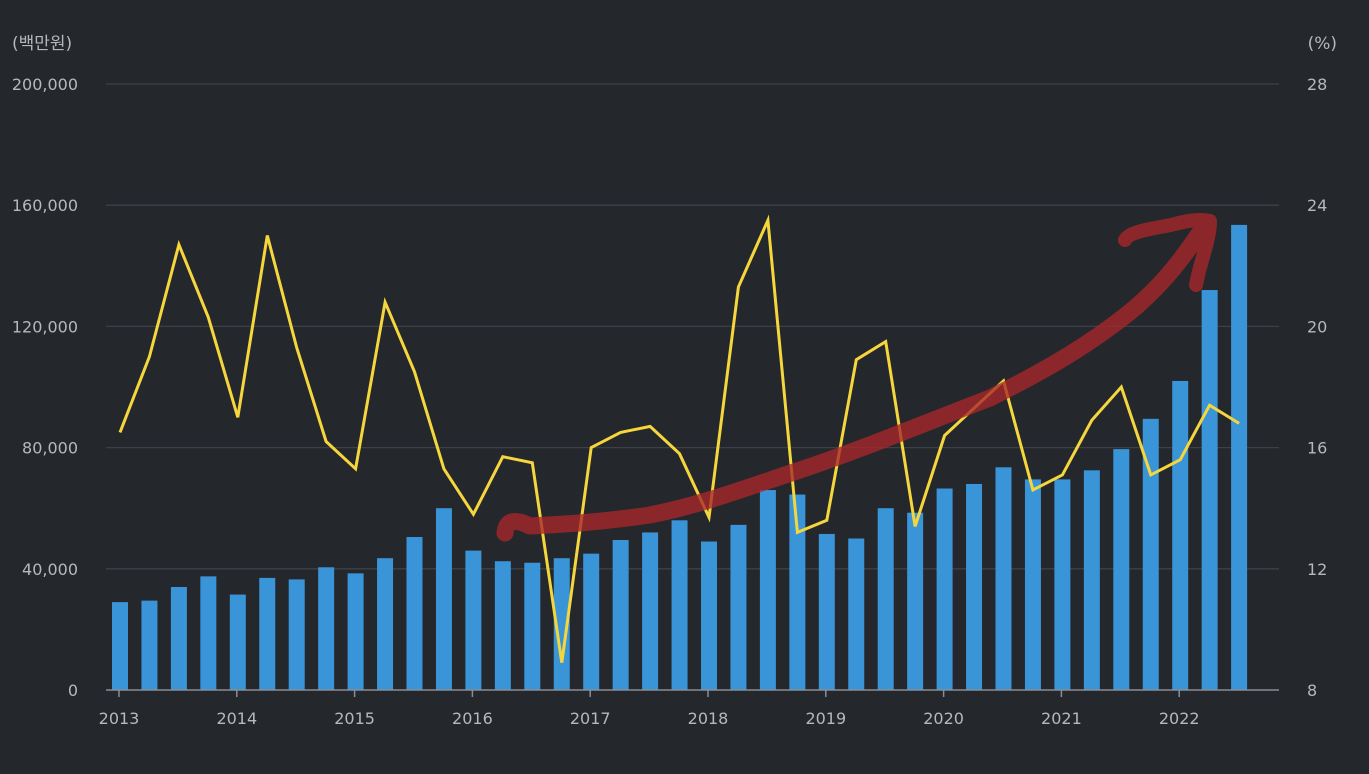 The image size is (1369, 774). Describe the element at coordinates (1167, 252) in the screenshot. I see `trend-arrow-head` at that location.